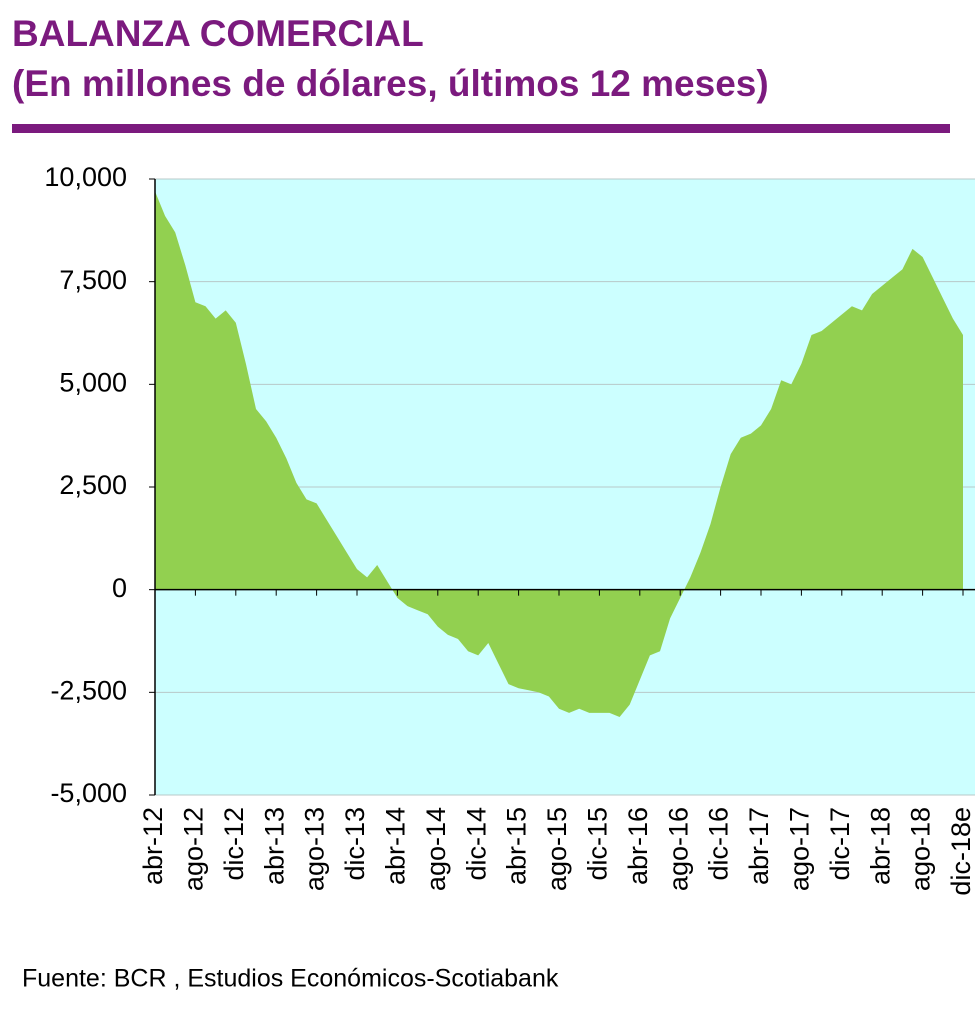 The width and height of the screenshot is (980, 1014). Describe the element at coordinates (355, 844) in the screenshot. I see `x-tick-label: dic-13` at that location.